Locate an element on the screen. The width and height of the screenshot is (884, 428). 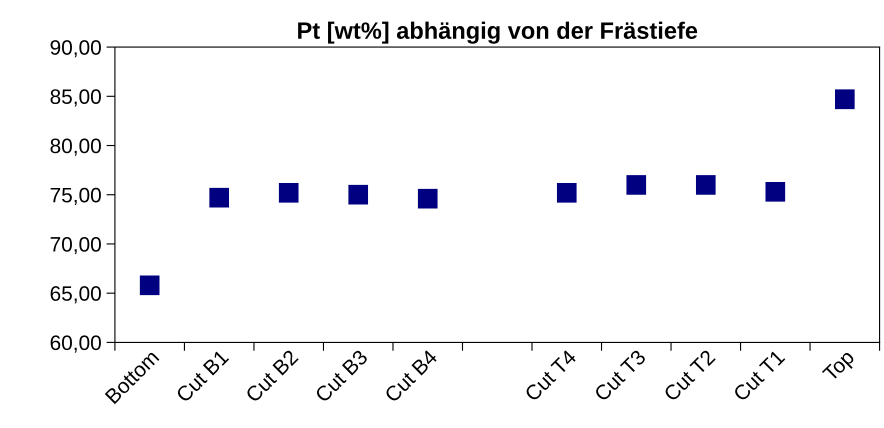
x-tick-label: Cut B4 is located at coordinates (411, 376).